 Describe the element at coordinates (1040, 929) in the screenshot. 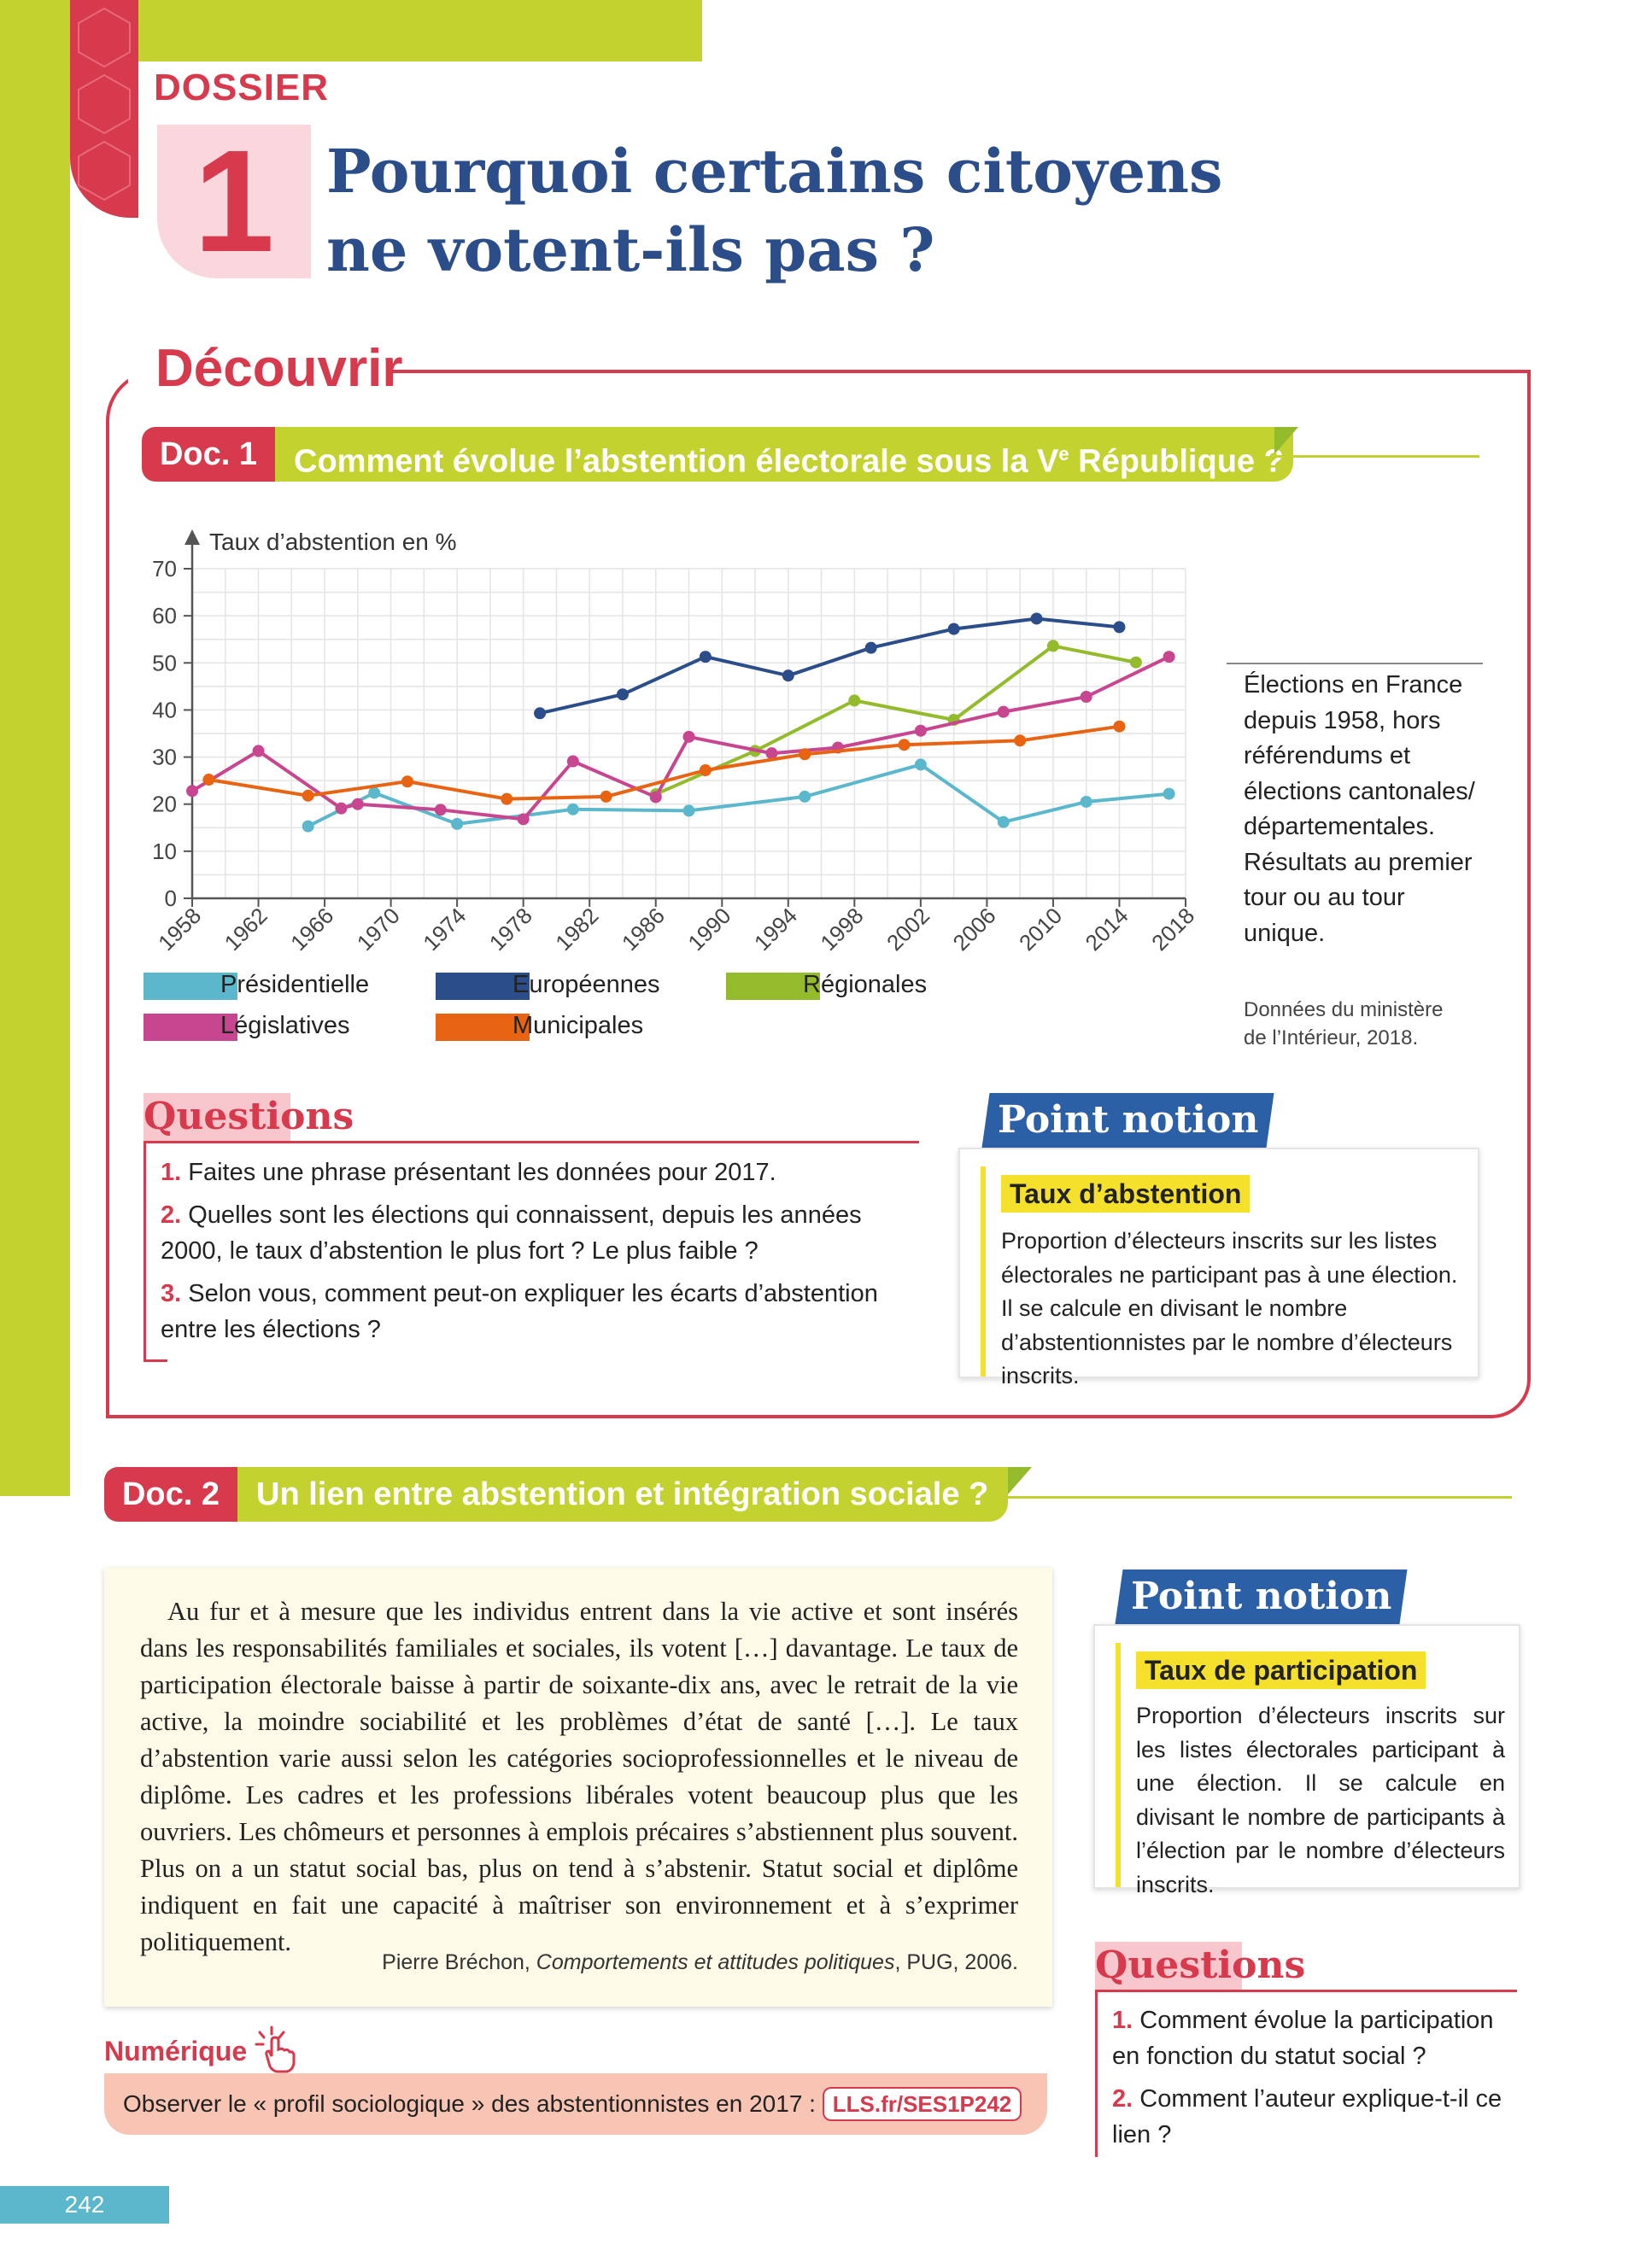

I see `x-tick-label: 2010` at that location.